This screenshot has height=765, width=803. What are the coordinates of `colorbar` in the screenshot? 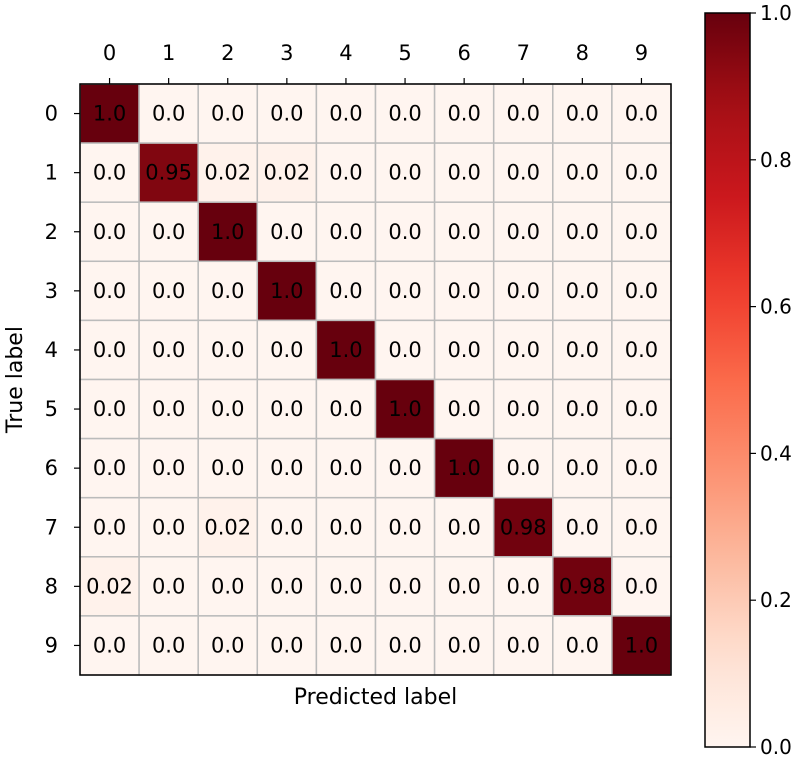 It's located at (727, 380).